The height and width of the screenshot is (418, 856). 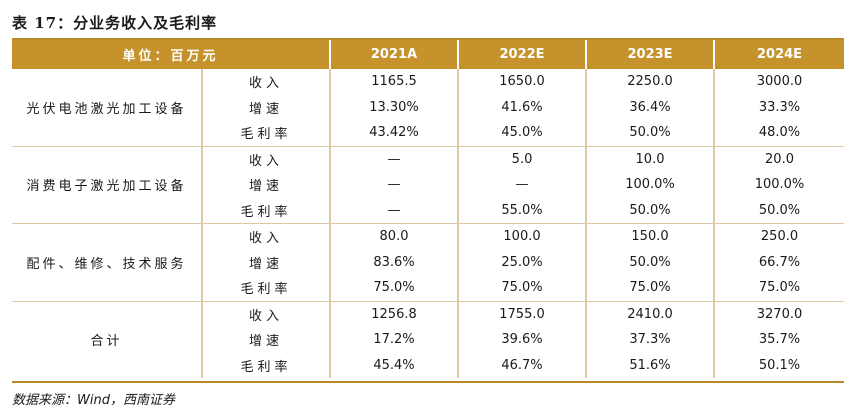 What do you see at coordinates (651, 365) in the screenshot?
I see `value-cell: 51.6%` at bounding box center [651, 365].